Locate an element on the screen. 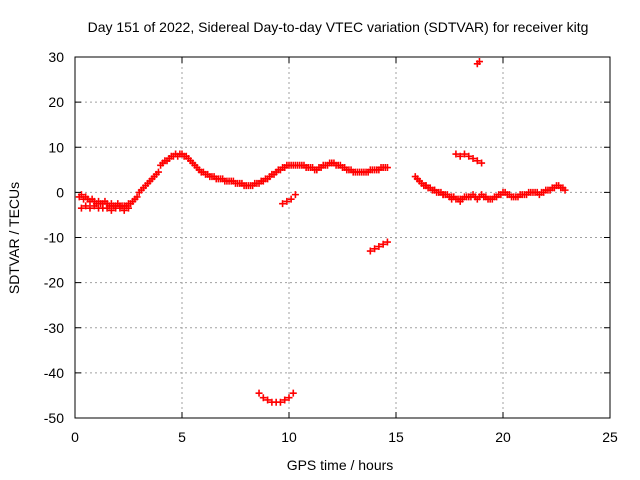  x-tick-label: 15 is located at coordinates (396, 437).